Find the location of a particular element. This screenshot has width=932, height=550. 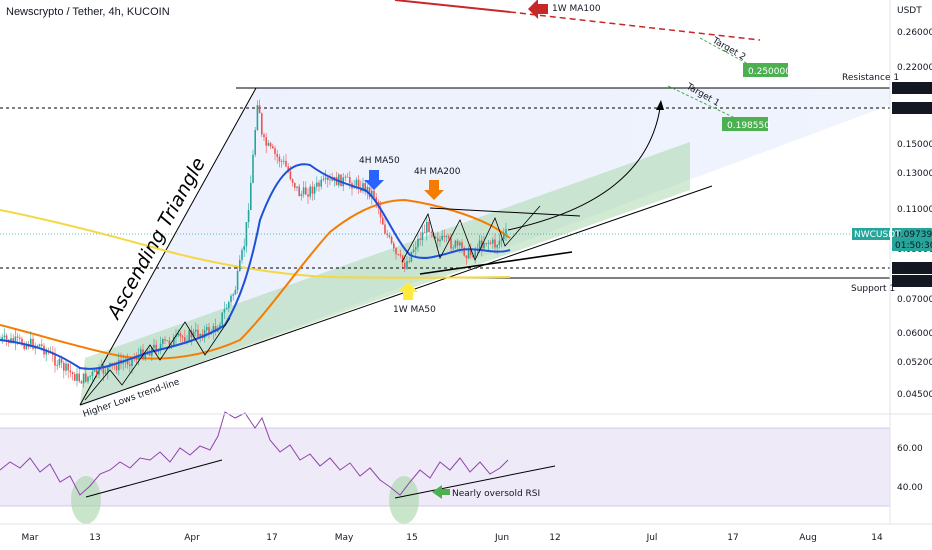

ma50w-line is located at coordinates (255, 244).